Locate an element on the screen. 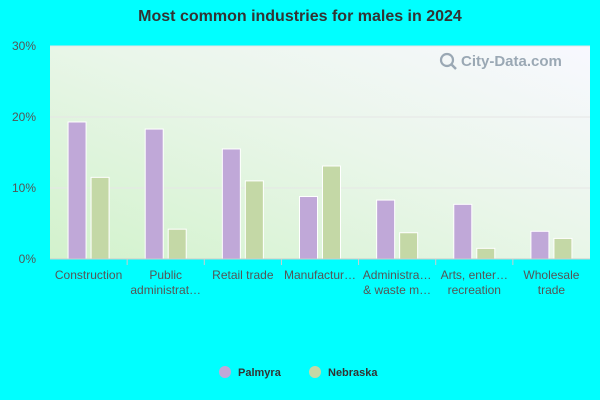 This screenshot has width=600, height=400. y-tick-label: 10% is located at coordinates (24, 188).